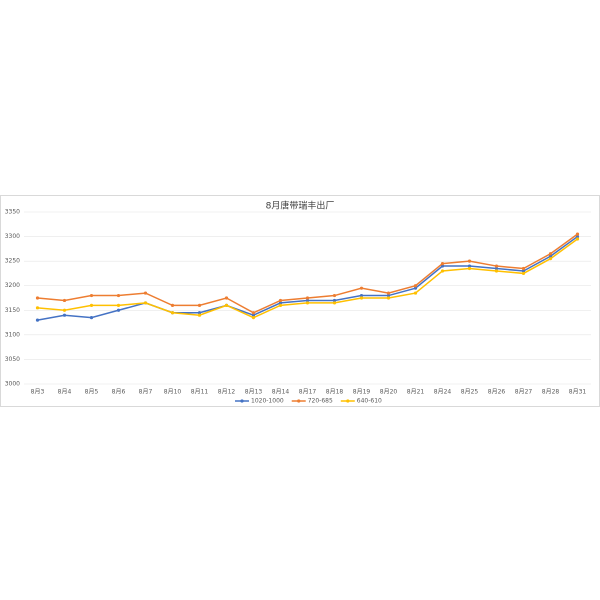  I want to click on x-tick-label: 8月12, so click(227, 392).